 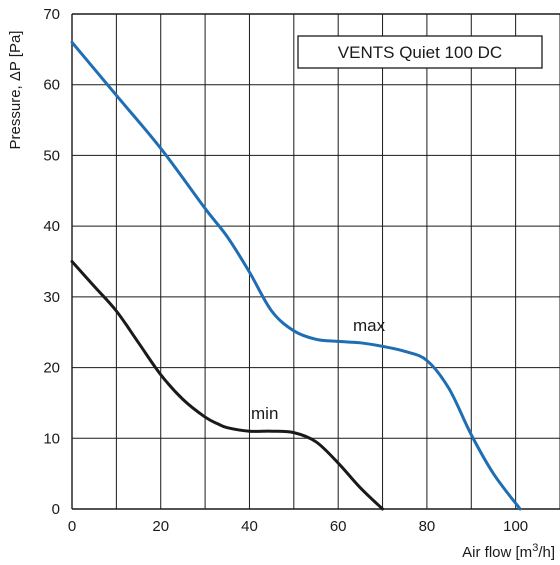 I want to click on y-tick-labels: 0 10 20 30 40 50 60 70, so click(x=51, y=262).